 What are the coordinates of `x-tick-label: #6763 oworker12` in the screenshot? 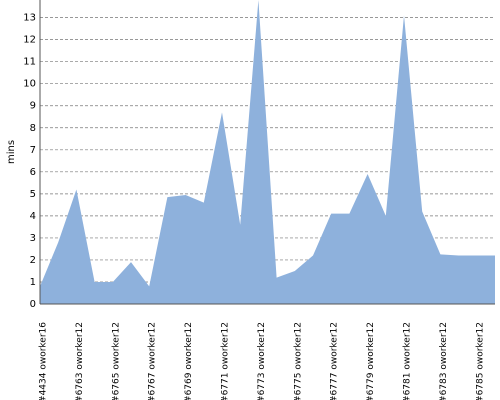 It's located at (80, 361).